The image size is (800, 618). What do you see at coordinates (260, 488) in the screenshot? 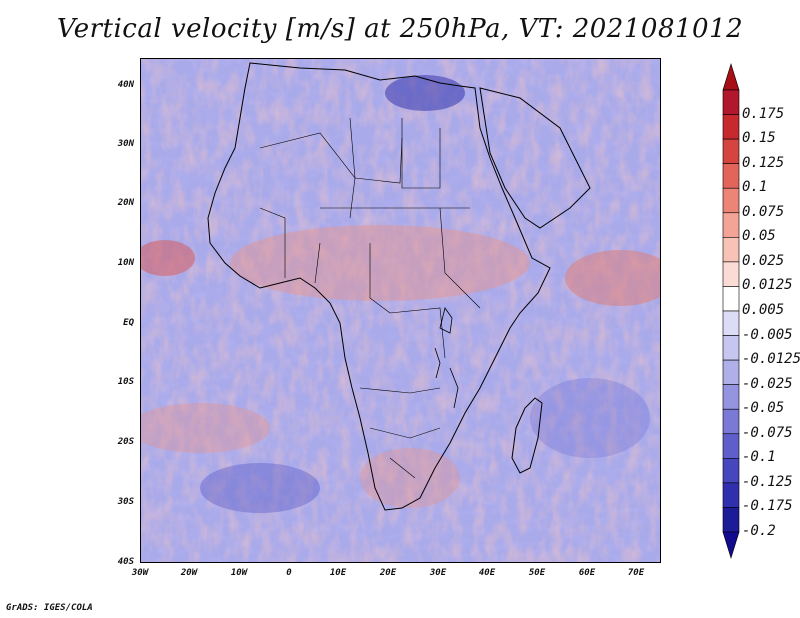
I see `blue-zone-southwest` at bounding box center [260, 488].